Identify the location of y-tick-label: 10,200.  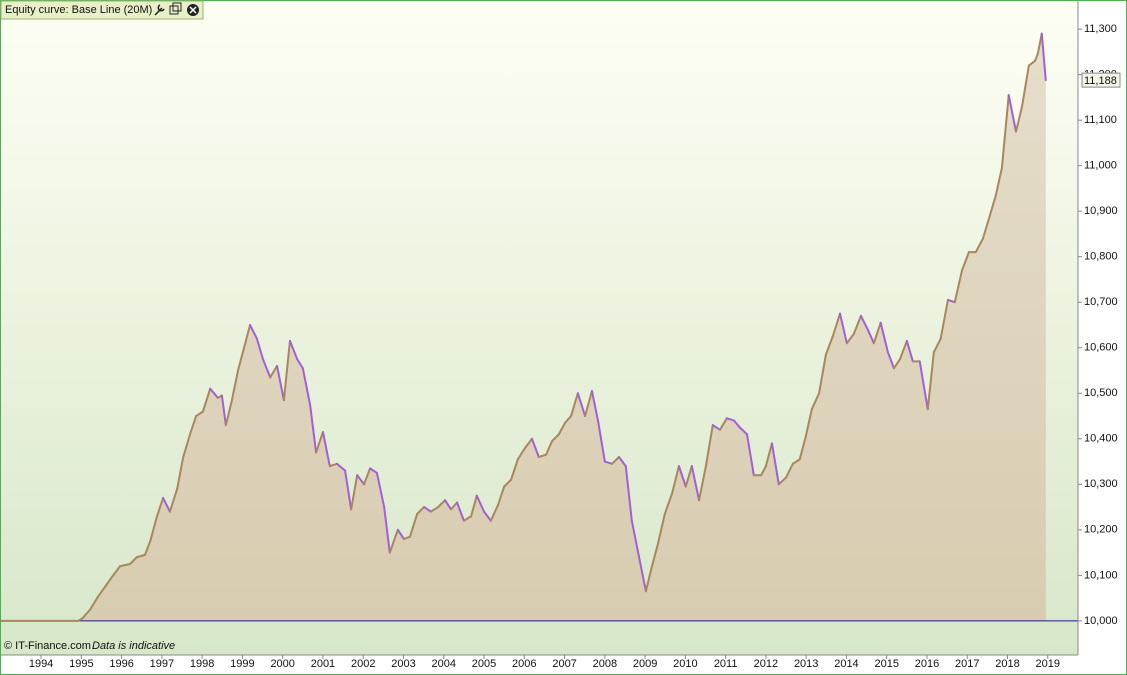
(1101, 530).